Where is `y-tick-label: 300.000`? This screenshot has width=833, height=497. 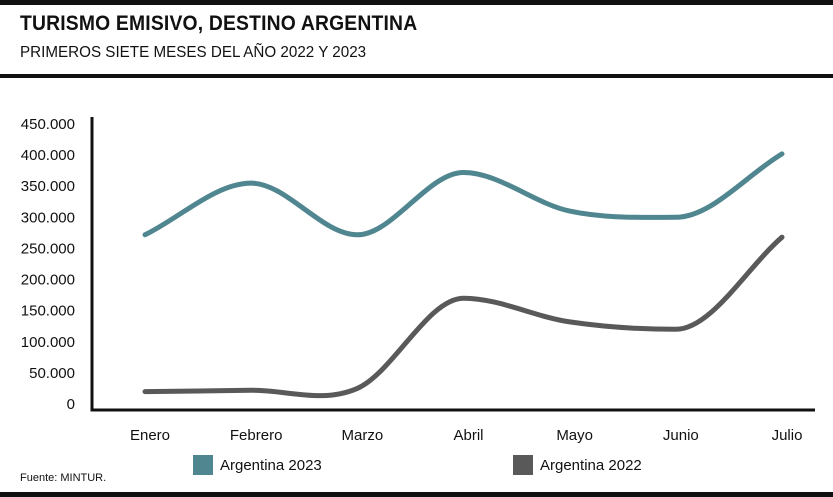
y-tick-label: 300.000 is located at coordinates (48, 217).